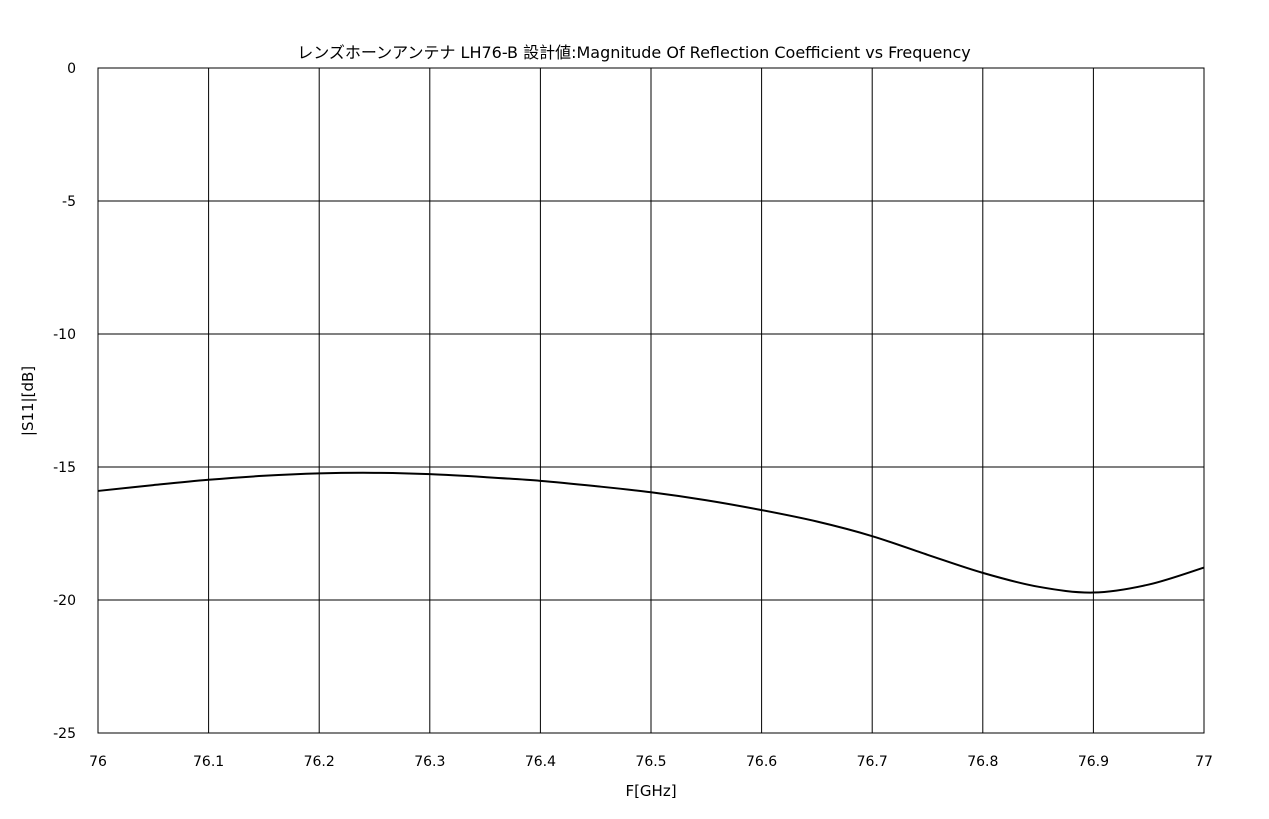 The width and height of the screenshot is (1269, 819). I want to click on y-tick-label: -10, so click(64, 335).